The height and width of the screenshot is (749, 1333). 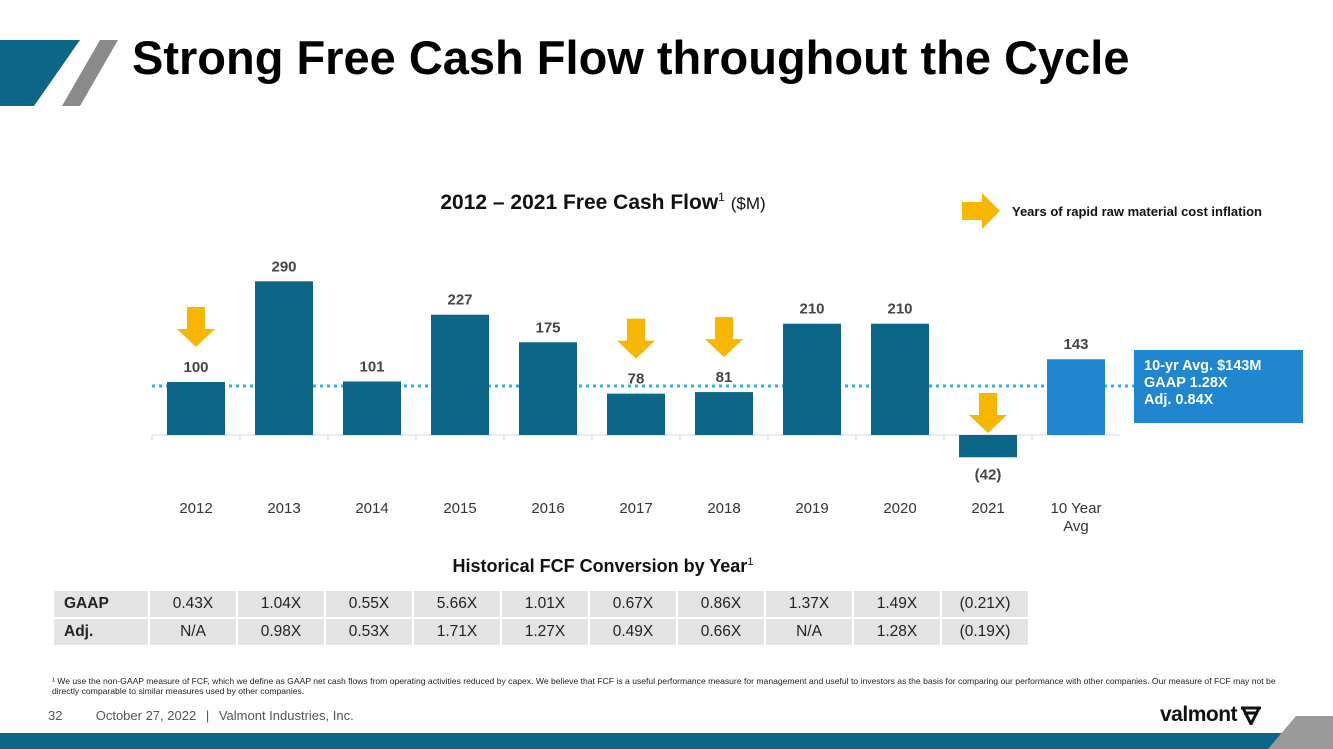 I want to click on table-cell: 0.53X, so click(x=369, y=632).